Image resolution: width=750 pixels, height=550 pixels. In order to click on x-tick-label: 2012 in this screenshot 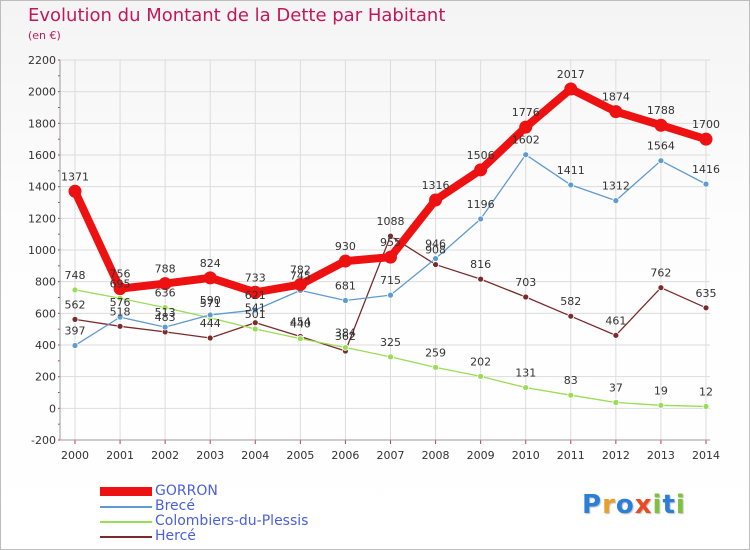, I will do `click(616, 455)`.